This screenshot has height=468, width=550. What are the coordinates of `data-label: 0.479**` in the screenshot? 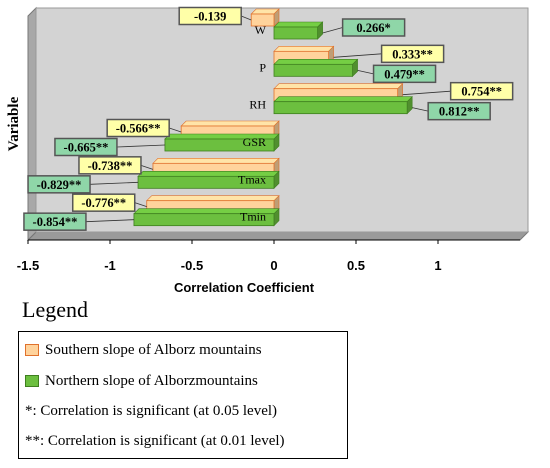 It's located at (404, 74).